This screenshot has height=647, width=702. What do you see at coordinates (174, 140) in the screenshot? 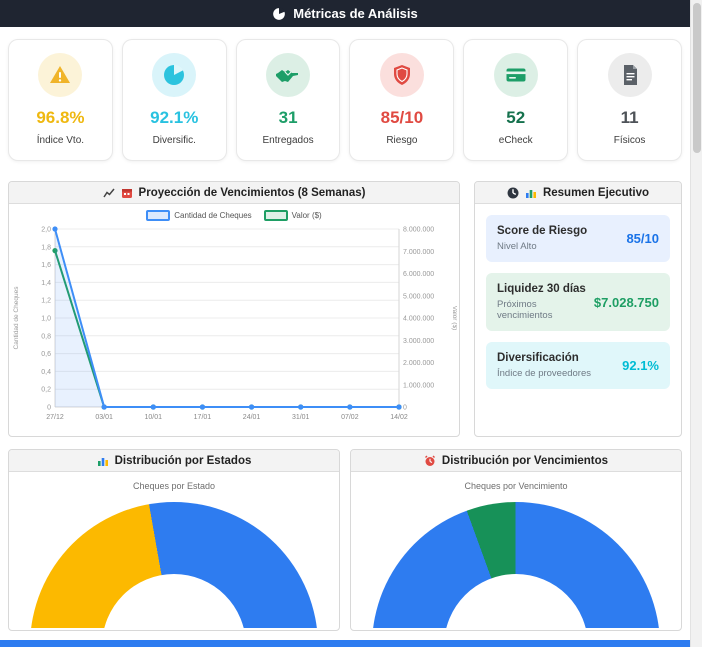
I see `metric-label: Diversific.` at bounding box center [174, 140].